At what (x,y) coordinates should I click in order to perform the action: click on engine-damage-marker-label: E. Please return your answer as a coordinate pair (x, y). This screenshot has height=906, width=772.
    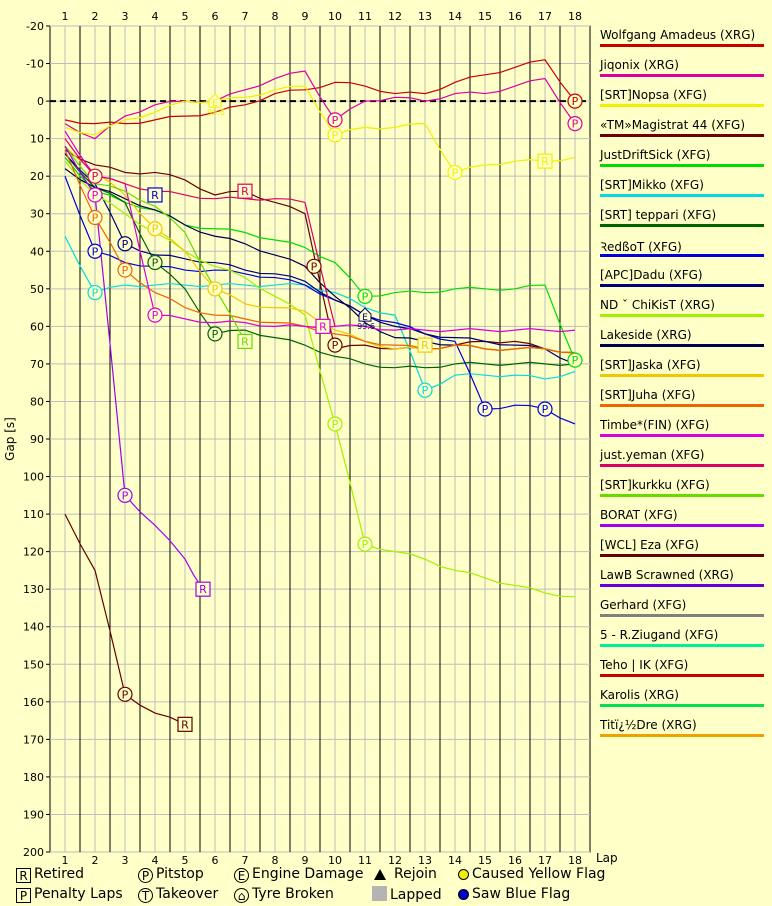
    Looking at the image, I should click on (365, 318).